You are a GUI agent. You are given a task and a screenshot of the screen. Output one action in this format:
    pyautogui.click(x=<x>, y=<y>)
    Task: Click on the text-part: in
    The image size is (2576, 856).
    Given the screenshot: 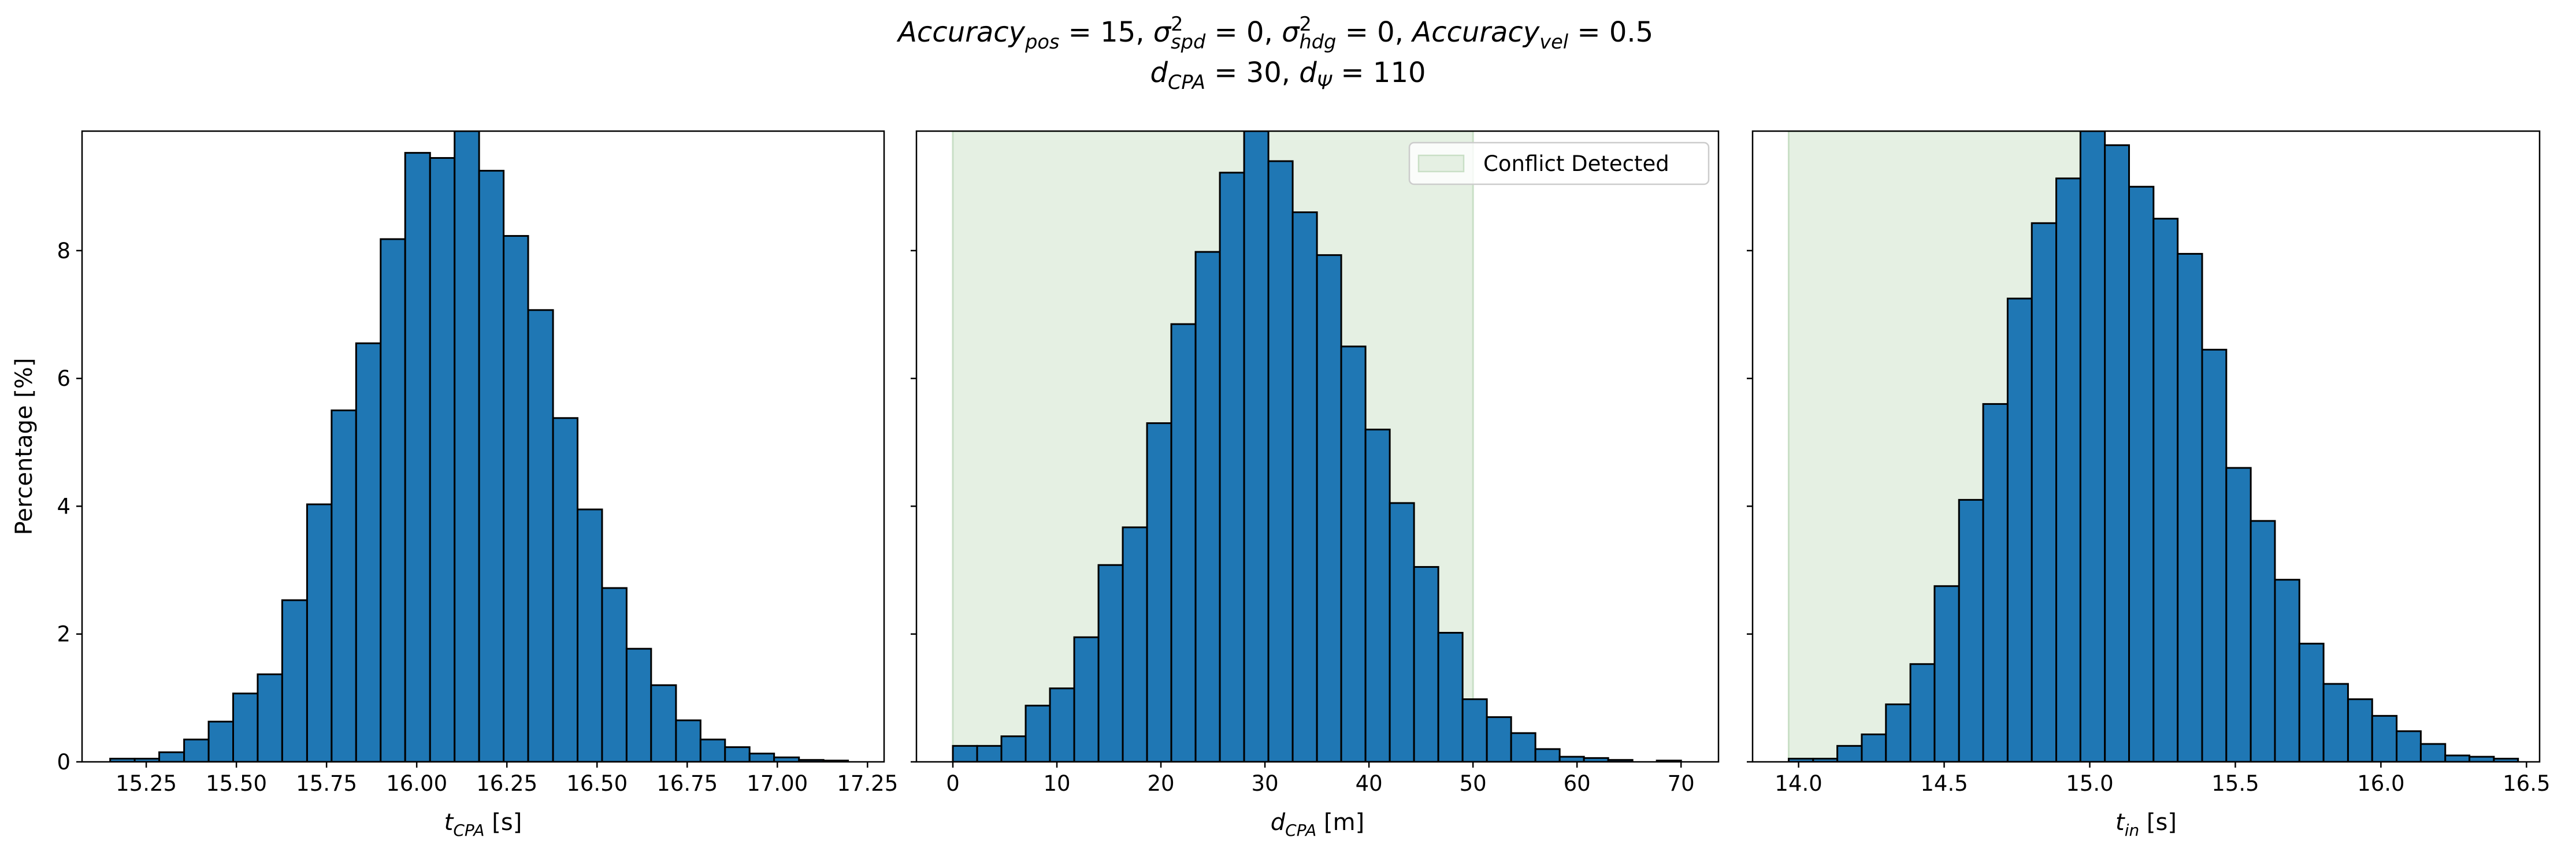 What is the action you would take?
    pyautogui.click(x=2132, y=830)
    